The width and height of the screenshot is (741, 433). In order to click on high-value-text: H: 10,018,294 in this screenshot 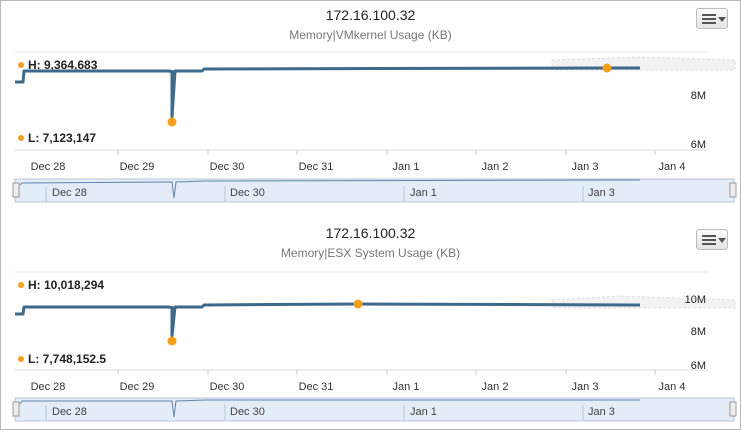, I will do `click(66, 285)`.